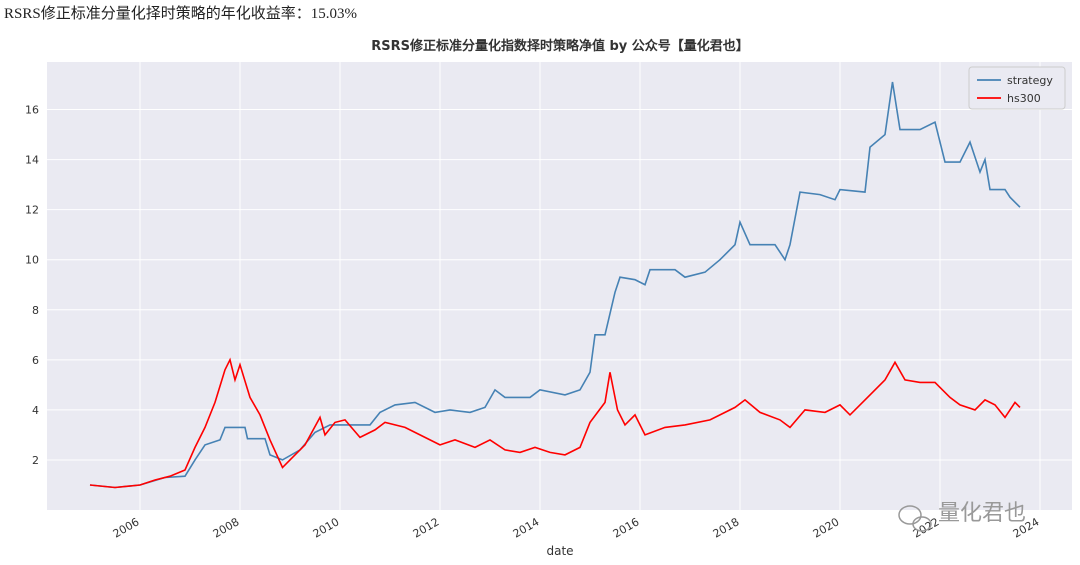 The height and width of the screenshot is (565, 1080). What do you see at coordinates (626, 527) in the screenshot?
I see `x-tick-label: 2016` at bounding box center [626, 527].